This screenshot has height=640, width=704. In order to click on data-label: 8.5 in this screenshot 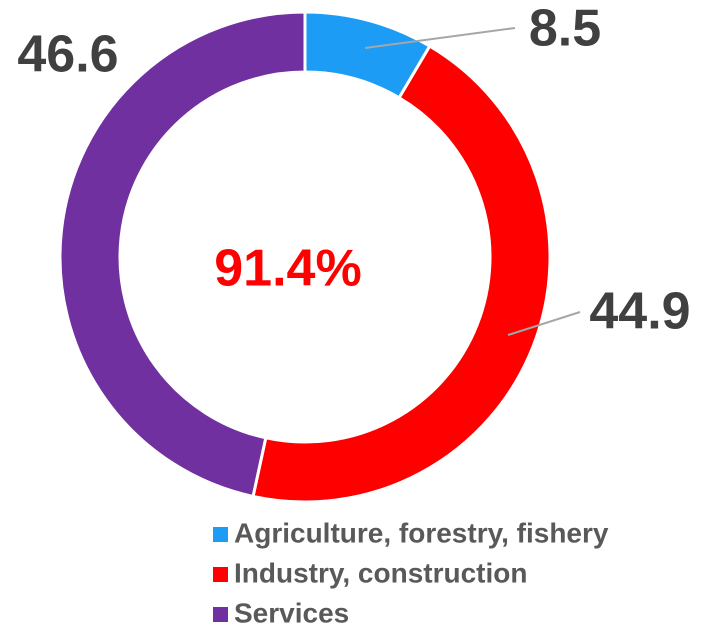, I will do `click(565, 29)`.